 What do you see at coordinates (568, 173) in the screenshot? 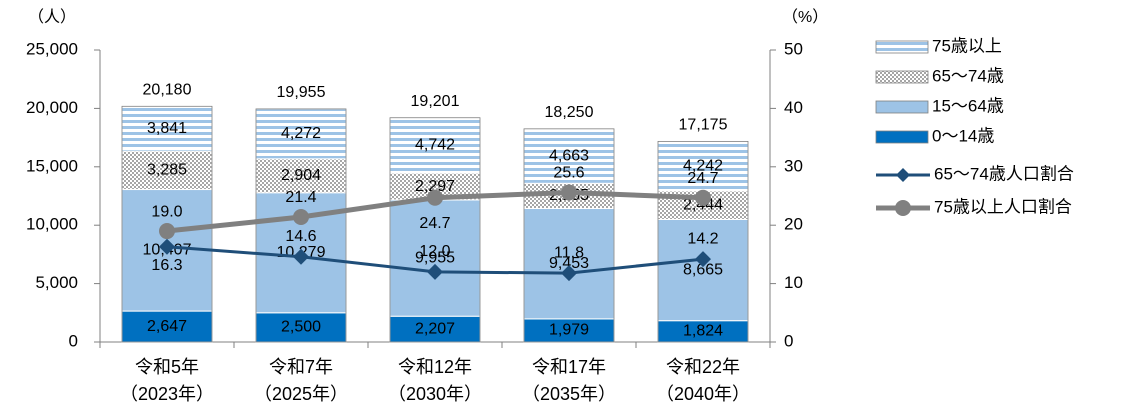
I see `line-value-label: 25.6` at bounding box center [568, 173].